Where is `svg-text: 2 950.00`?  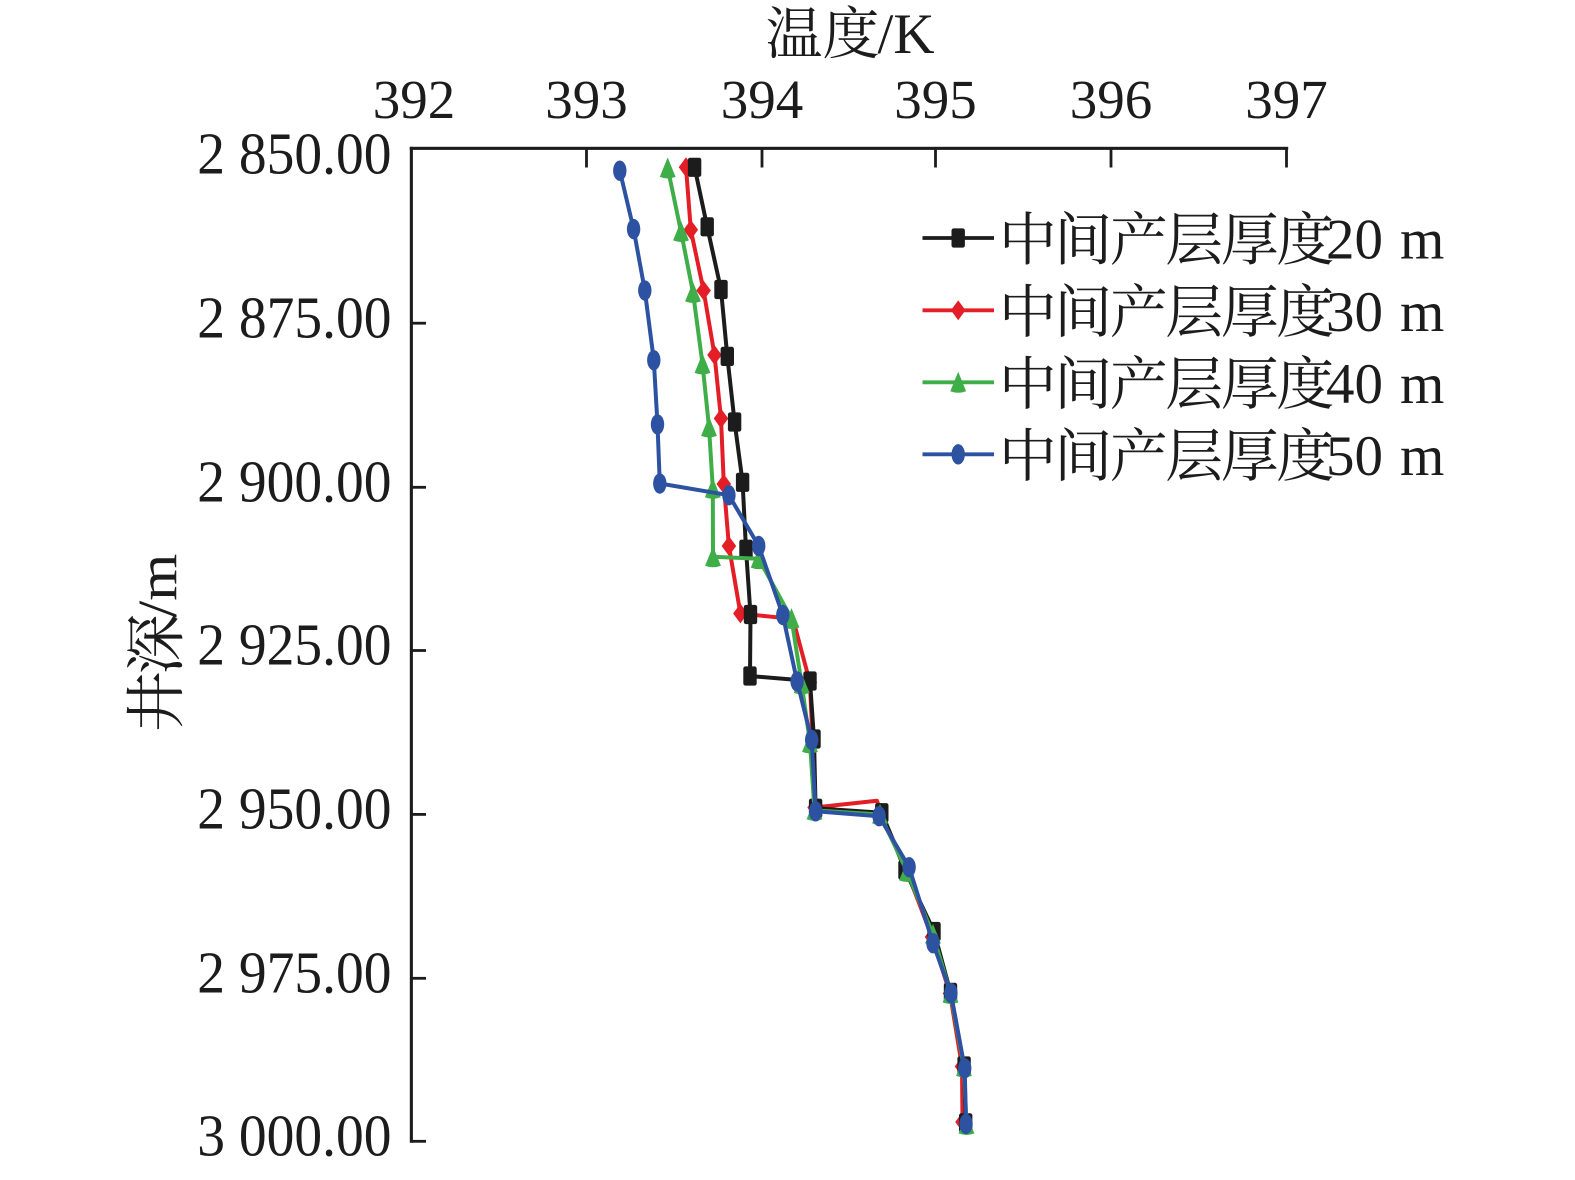
svg-text: 2 950.00 is located at coordinates (294, 809).